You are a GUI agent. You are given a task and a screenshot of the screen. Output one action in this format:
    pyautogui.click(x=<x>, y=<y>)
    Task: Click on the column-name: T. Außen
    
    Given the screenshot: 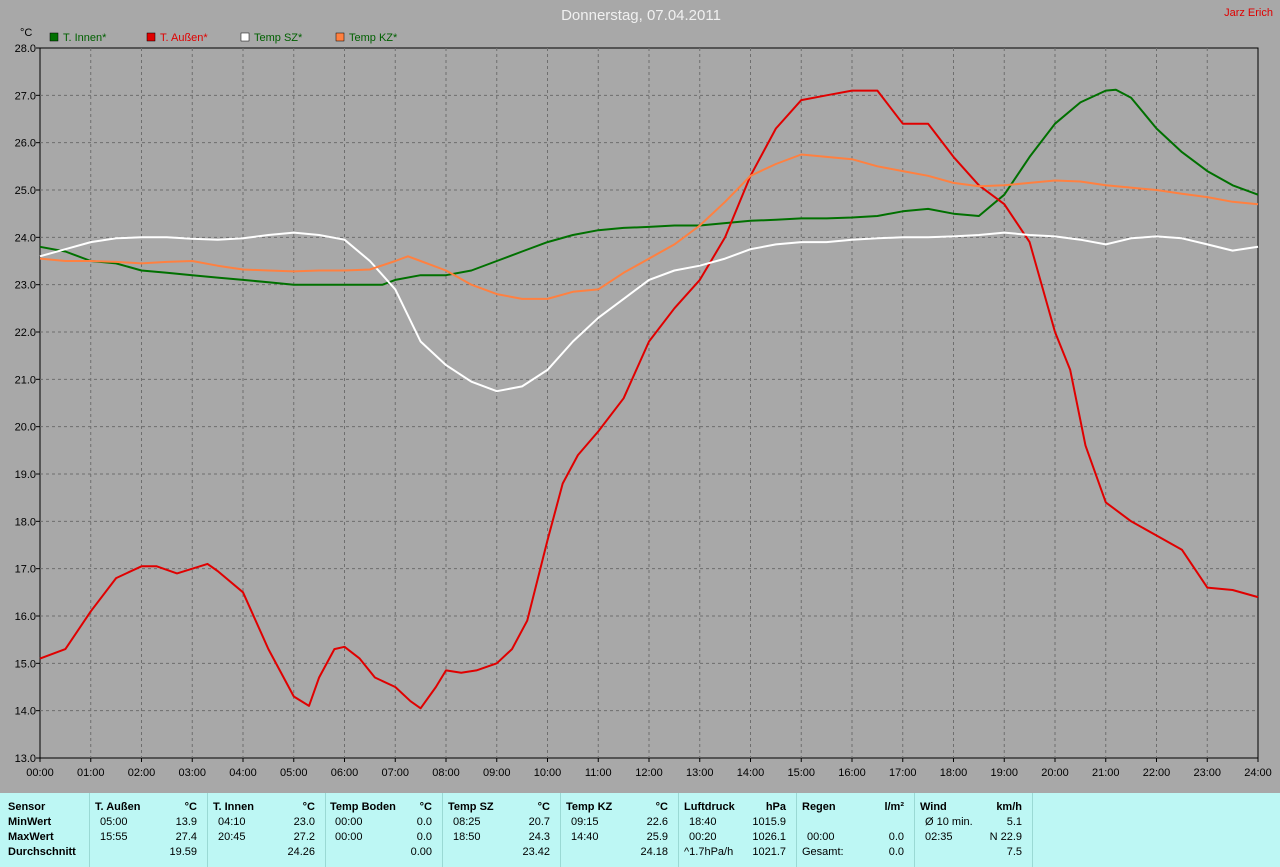 What is the action you would take?
    pyautogui.click(x=118, y=807)
    